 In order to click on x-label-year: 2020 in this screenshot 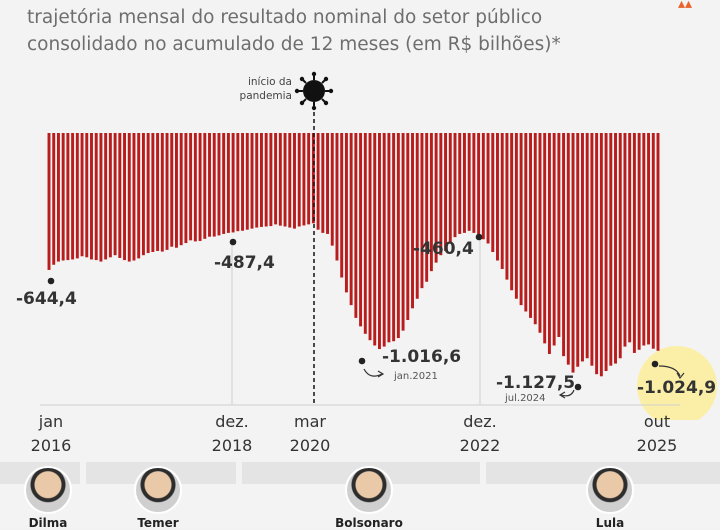, I will do `click(310, 445)`.